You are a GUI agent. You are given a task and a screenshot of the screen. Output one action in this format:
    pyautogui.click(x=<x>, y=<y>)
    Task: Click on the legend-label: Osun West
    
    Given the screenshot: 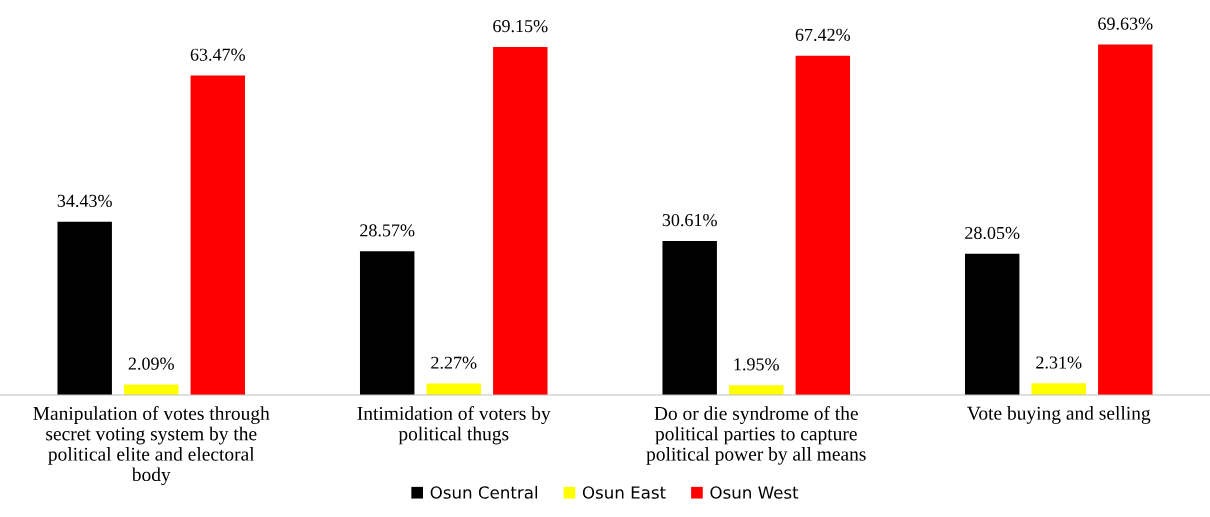 What is the action you would take?
    pyautogui.click(x=754, y=492)
    